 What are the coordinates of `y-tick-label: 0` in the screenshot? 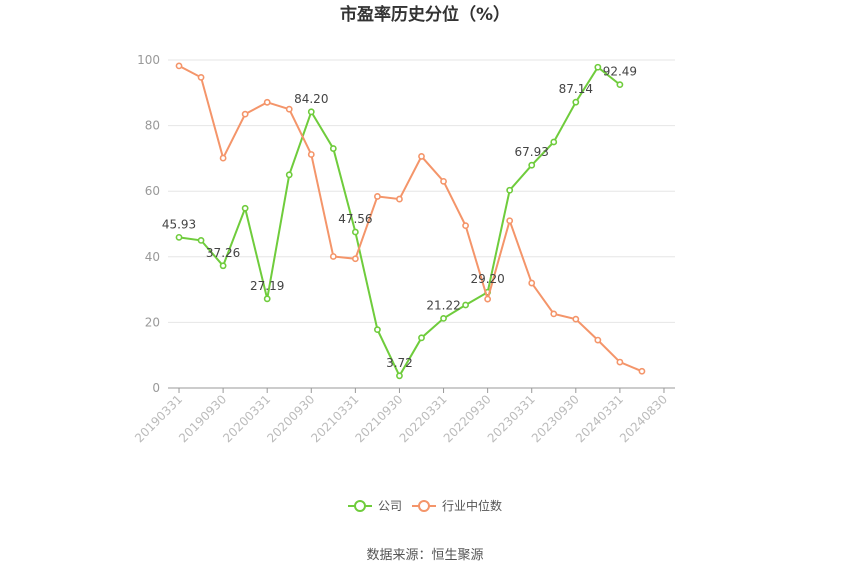 It's located at (156, 388).